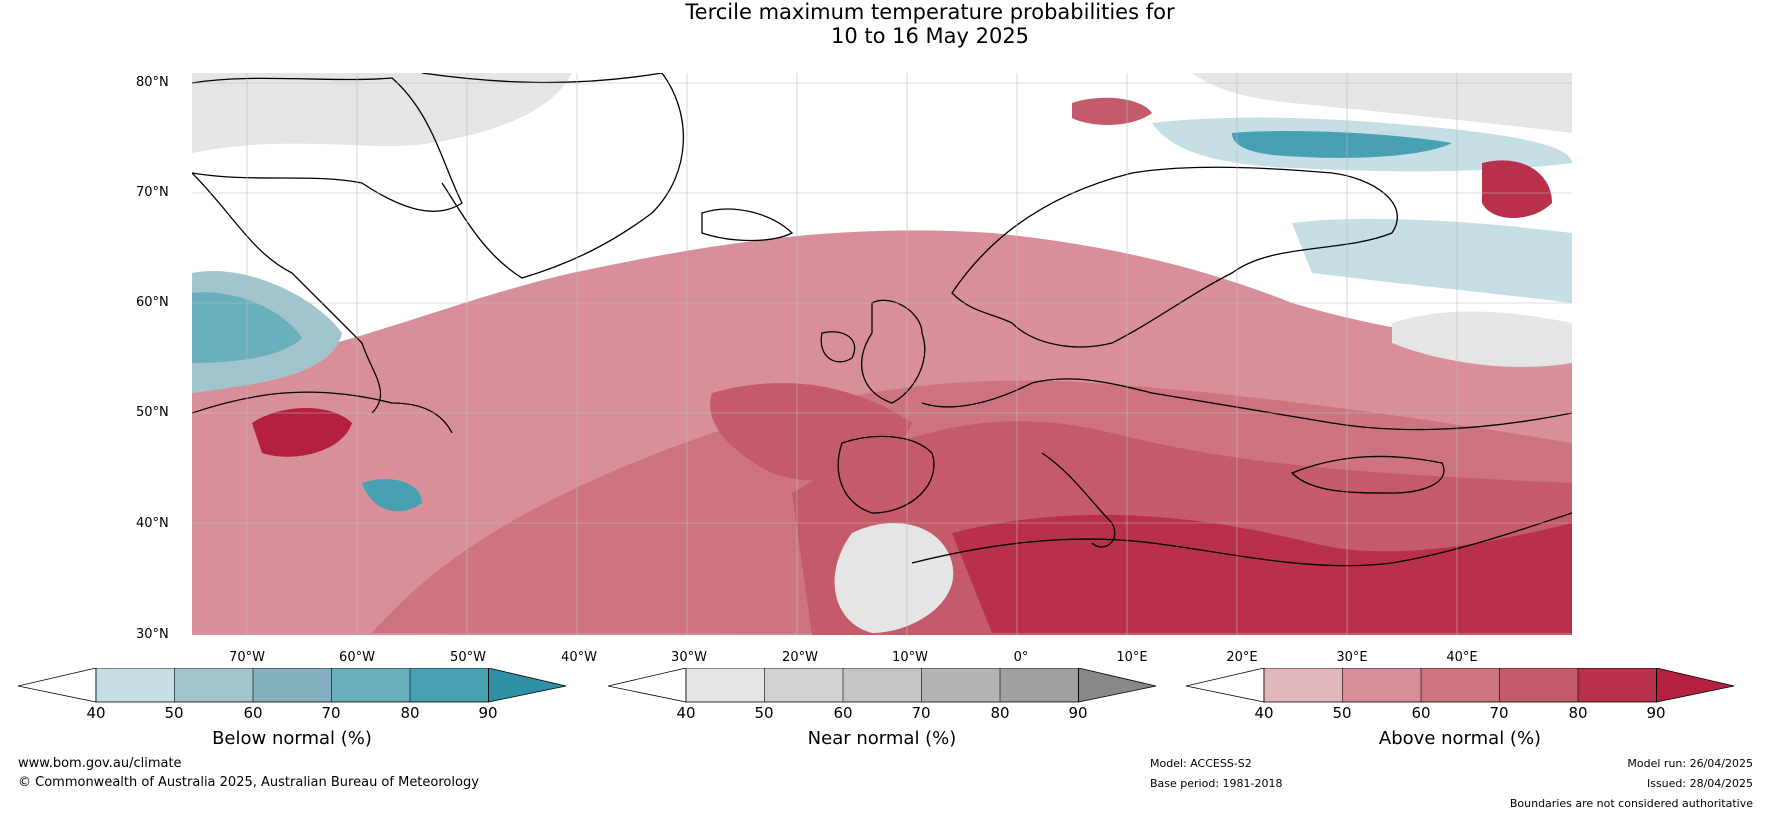 The image size is (1770, 816). Describe the element at coordinates (96, 713) in the screenshot. I see `below-tick-40: 40` at that location.